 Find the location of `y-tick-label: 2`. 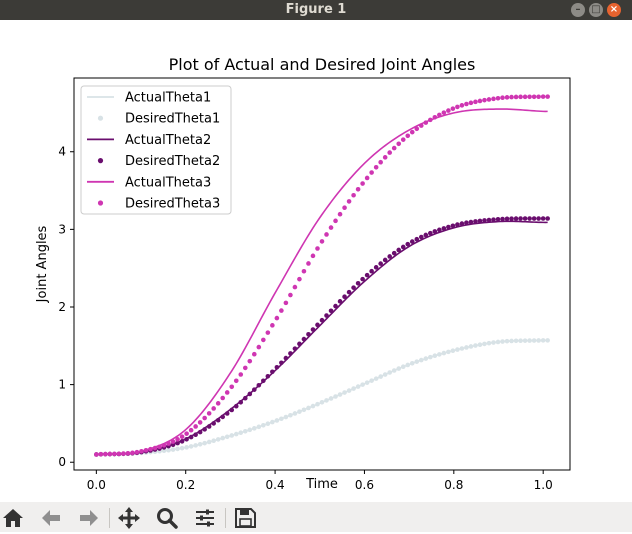

y-tick-label: 2 is located at coordinates (62, 307).